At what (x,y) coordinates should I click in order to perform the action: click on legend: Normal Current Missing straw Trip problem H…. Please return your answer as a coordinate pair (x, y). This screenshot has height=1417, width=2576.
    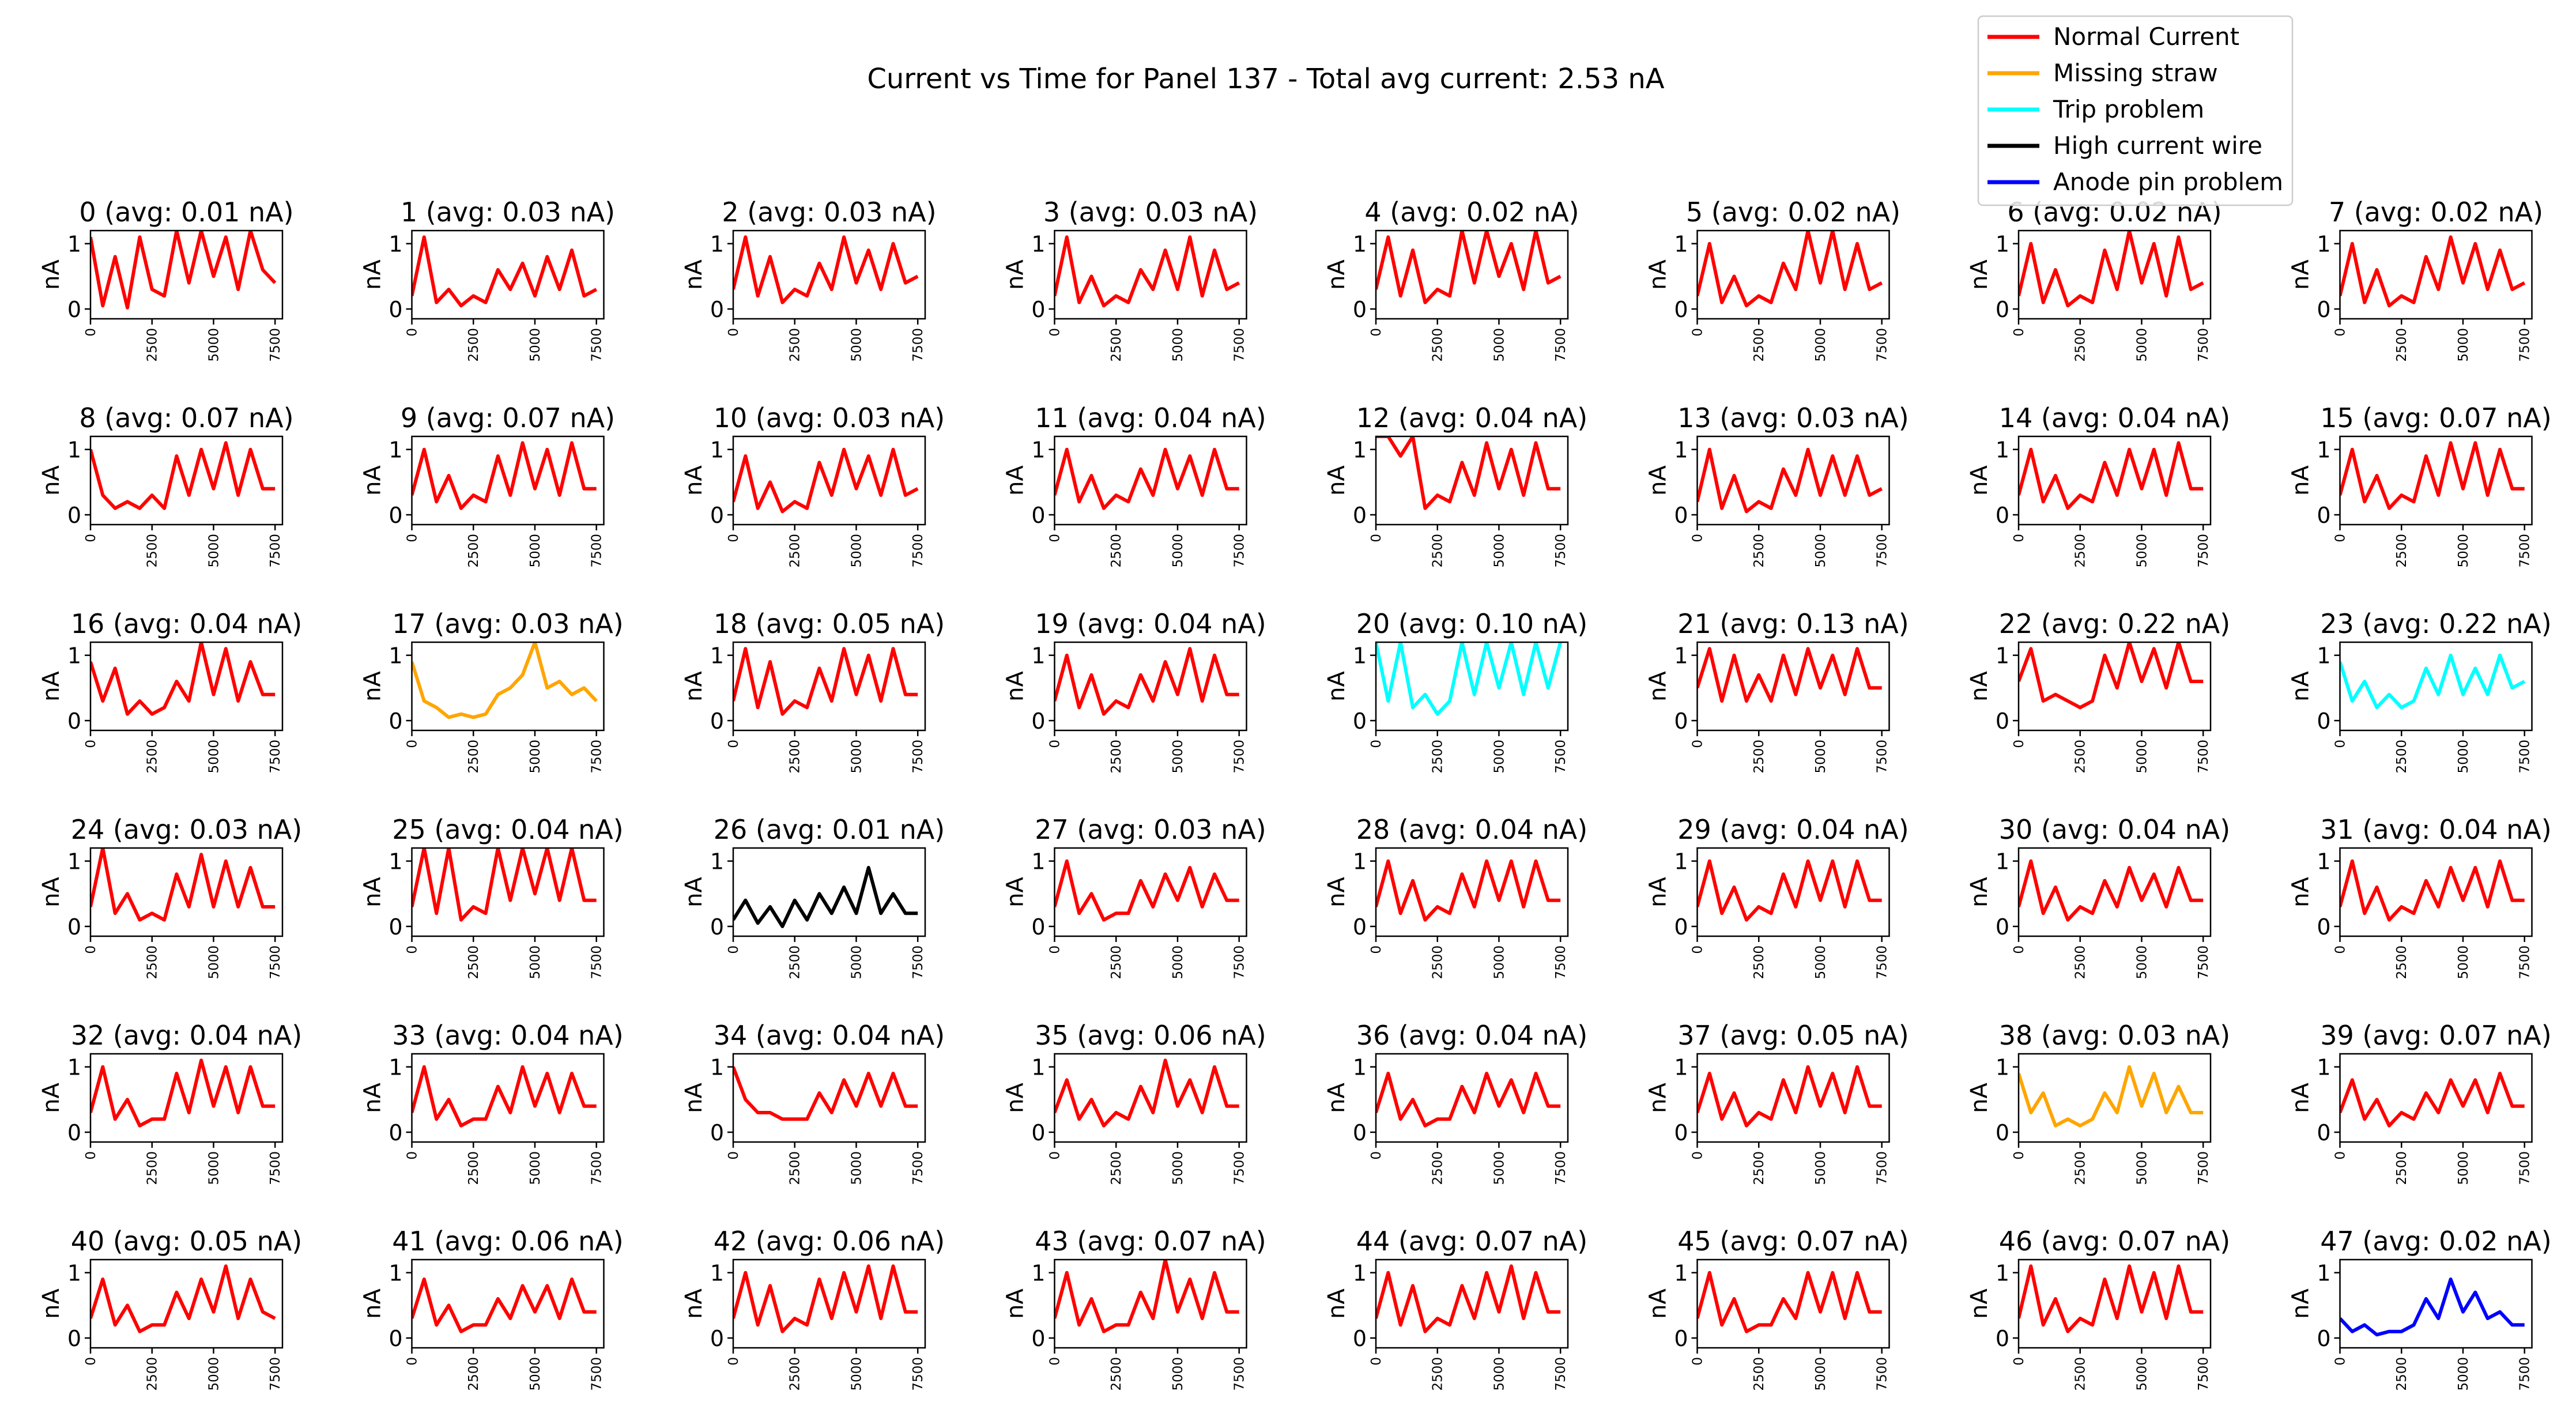
    Looking at the image, I should click on (2135, 110).